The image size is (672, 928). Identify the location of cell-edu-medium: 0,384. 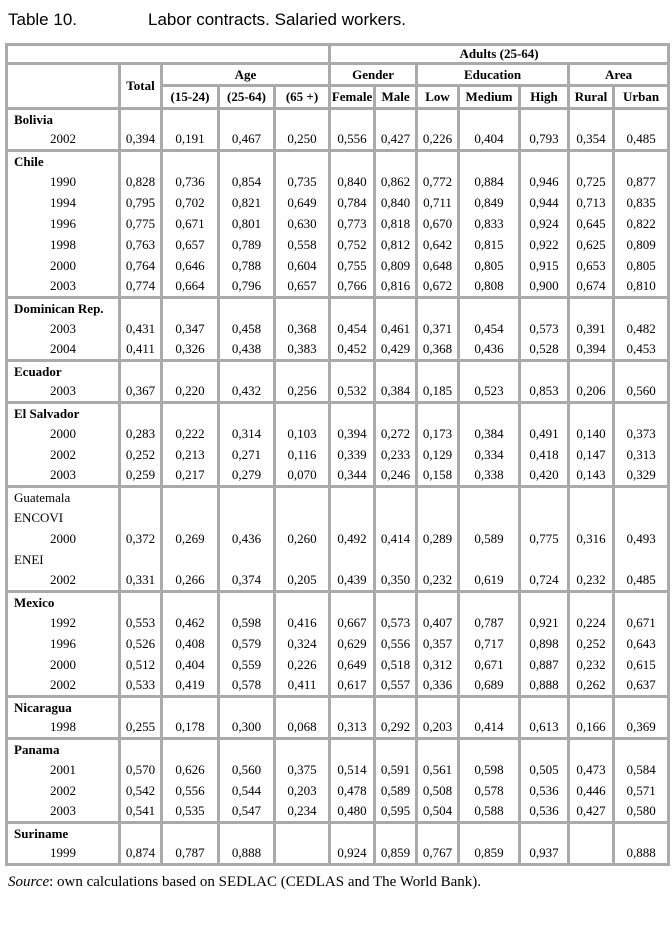
(489, 434).